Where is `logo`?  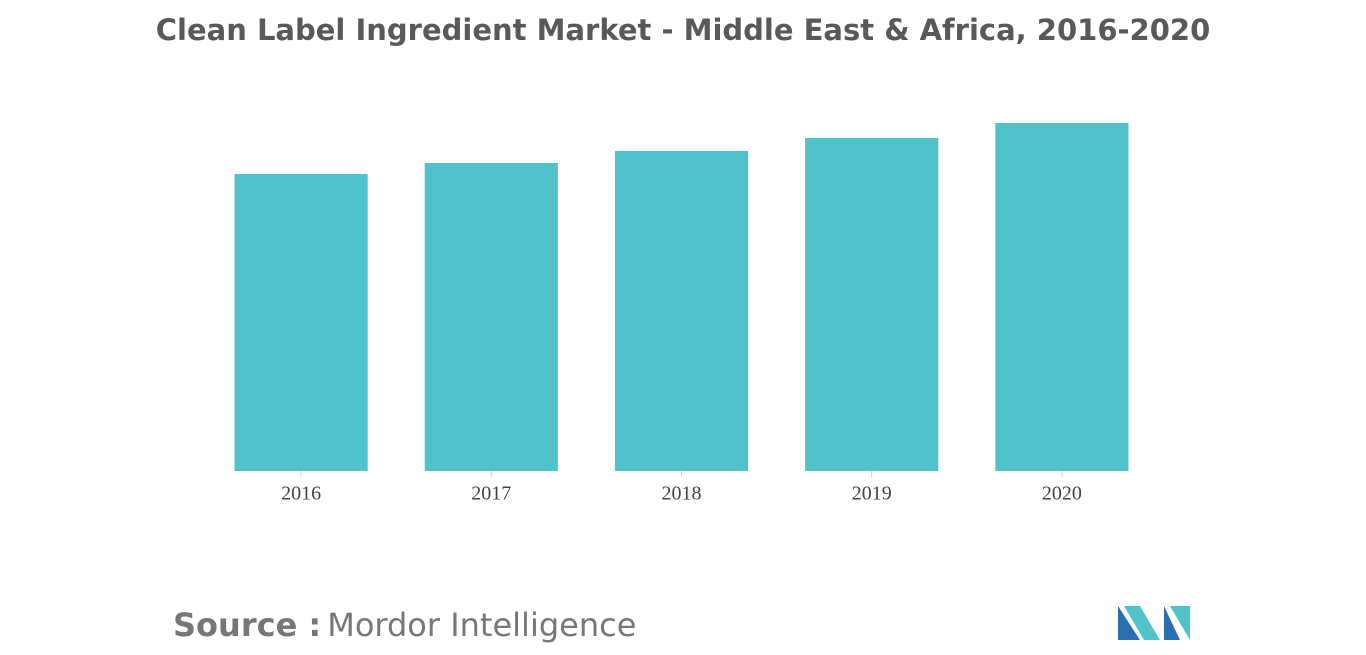
logo is located at coordinates (1154, 623).